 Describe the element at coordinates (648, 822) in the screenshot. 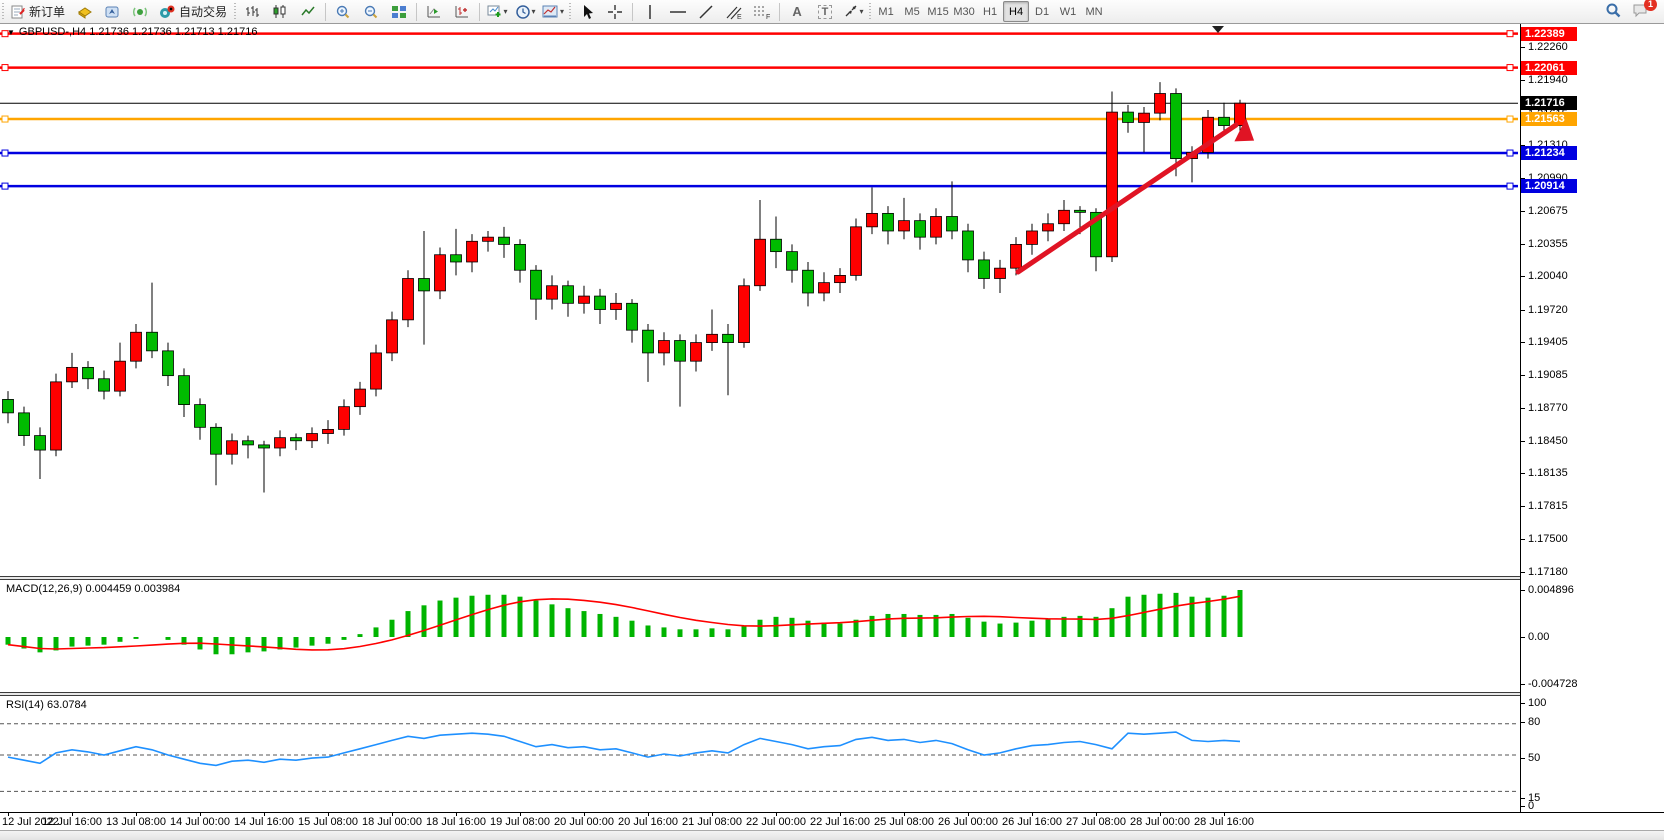

I see `time-tick-label: 20 Jul 16:00` at that location.